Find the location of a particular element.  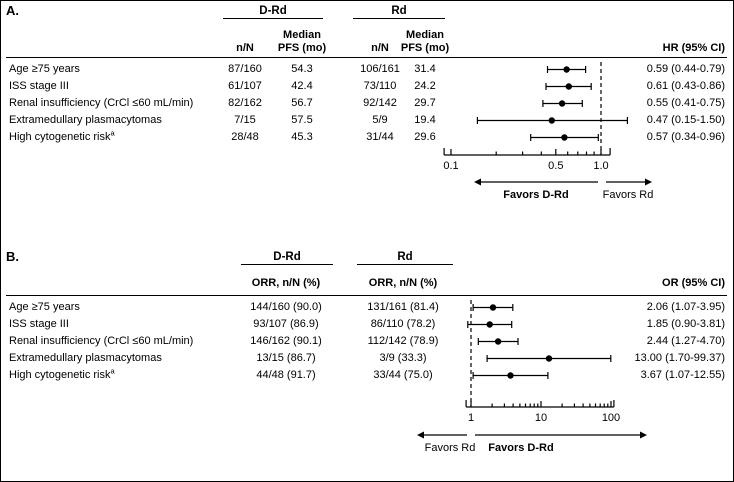

col-header-median-pfs-drd: Median PFS (mo) is located at coordinates (302, 41).